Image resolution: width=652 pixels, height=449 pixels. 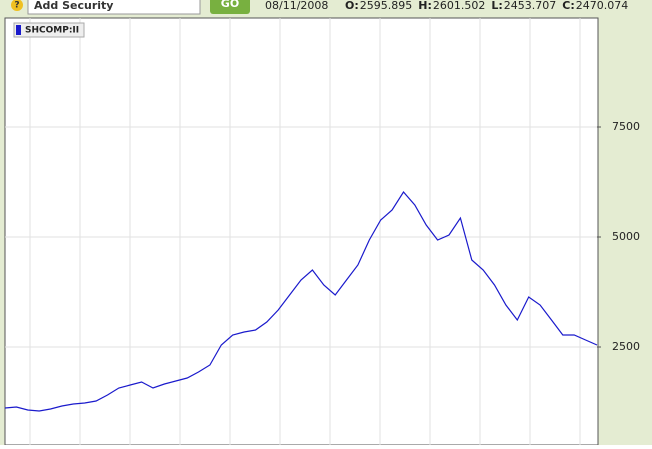 I want to click on y-tick-label: 5000, so click(x=626, y=236).